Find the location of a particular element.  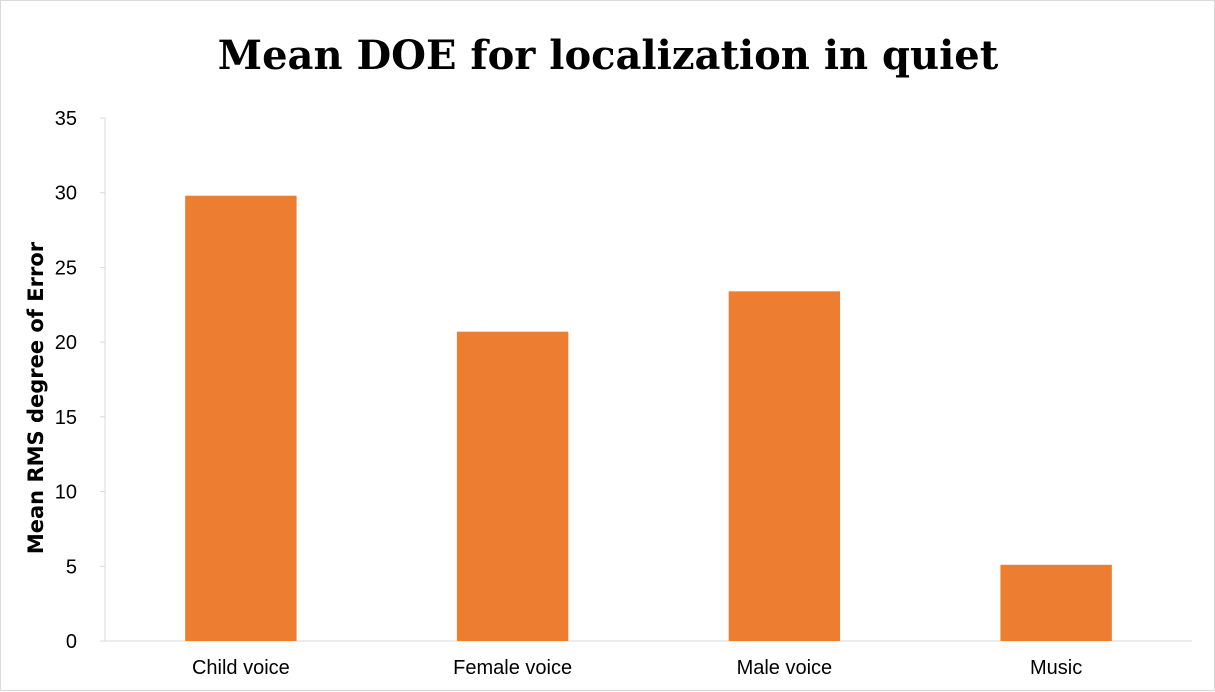

y-tick-label: 20 is located at coordinates (66, 343).